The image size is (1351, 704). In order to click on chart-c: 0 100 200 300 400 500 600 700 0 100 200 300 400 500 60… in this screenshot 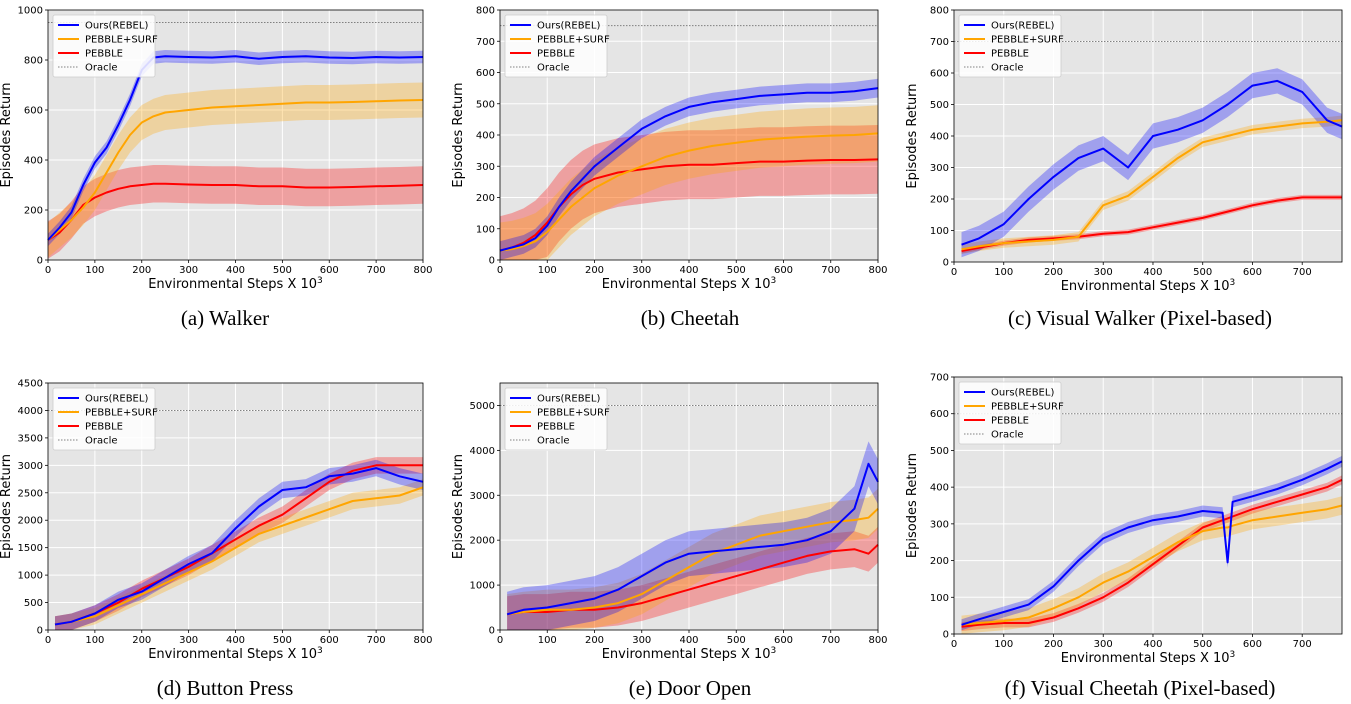, I will do `click(1124, 168)`.